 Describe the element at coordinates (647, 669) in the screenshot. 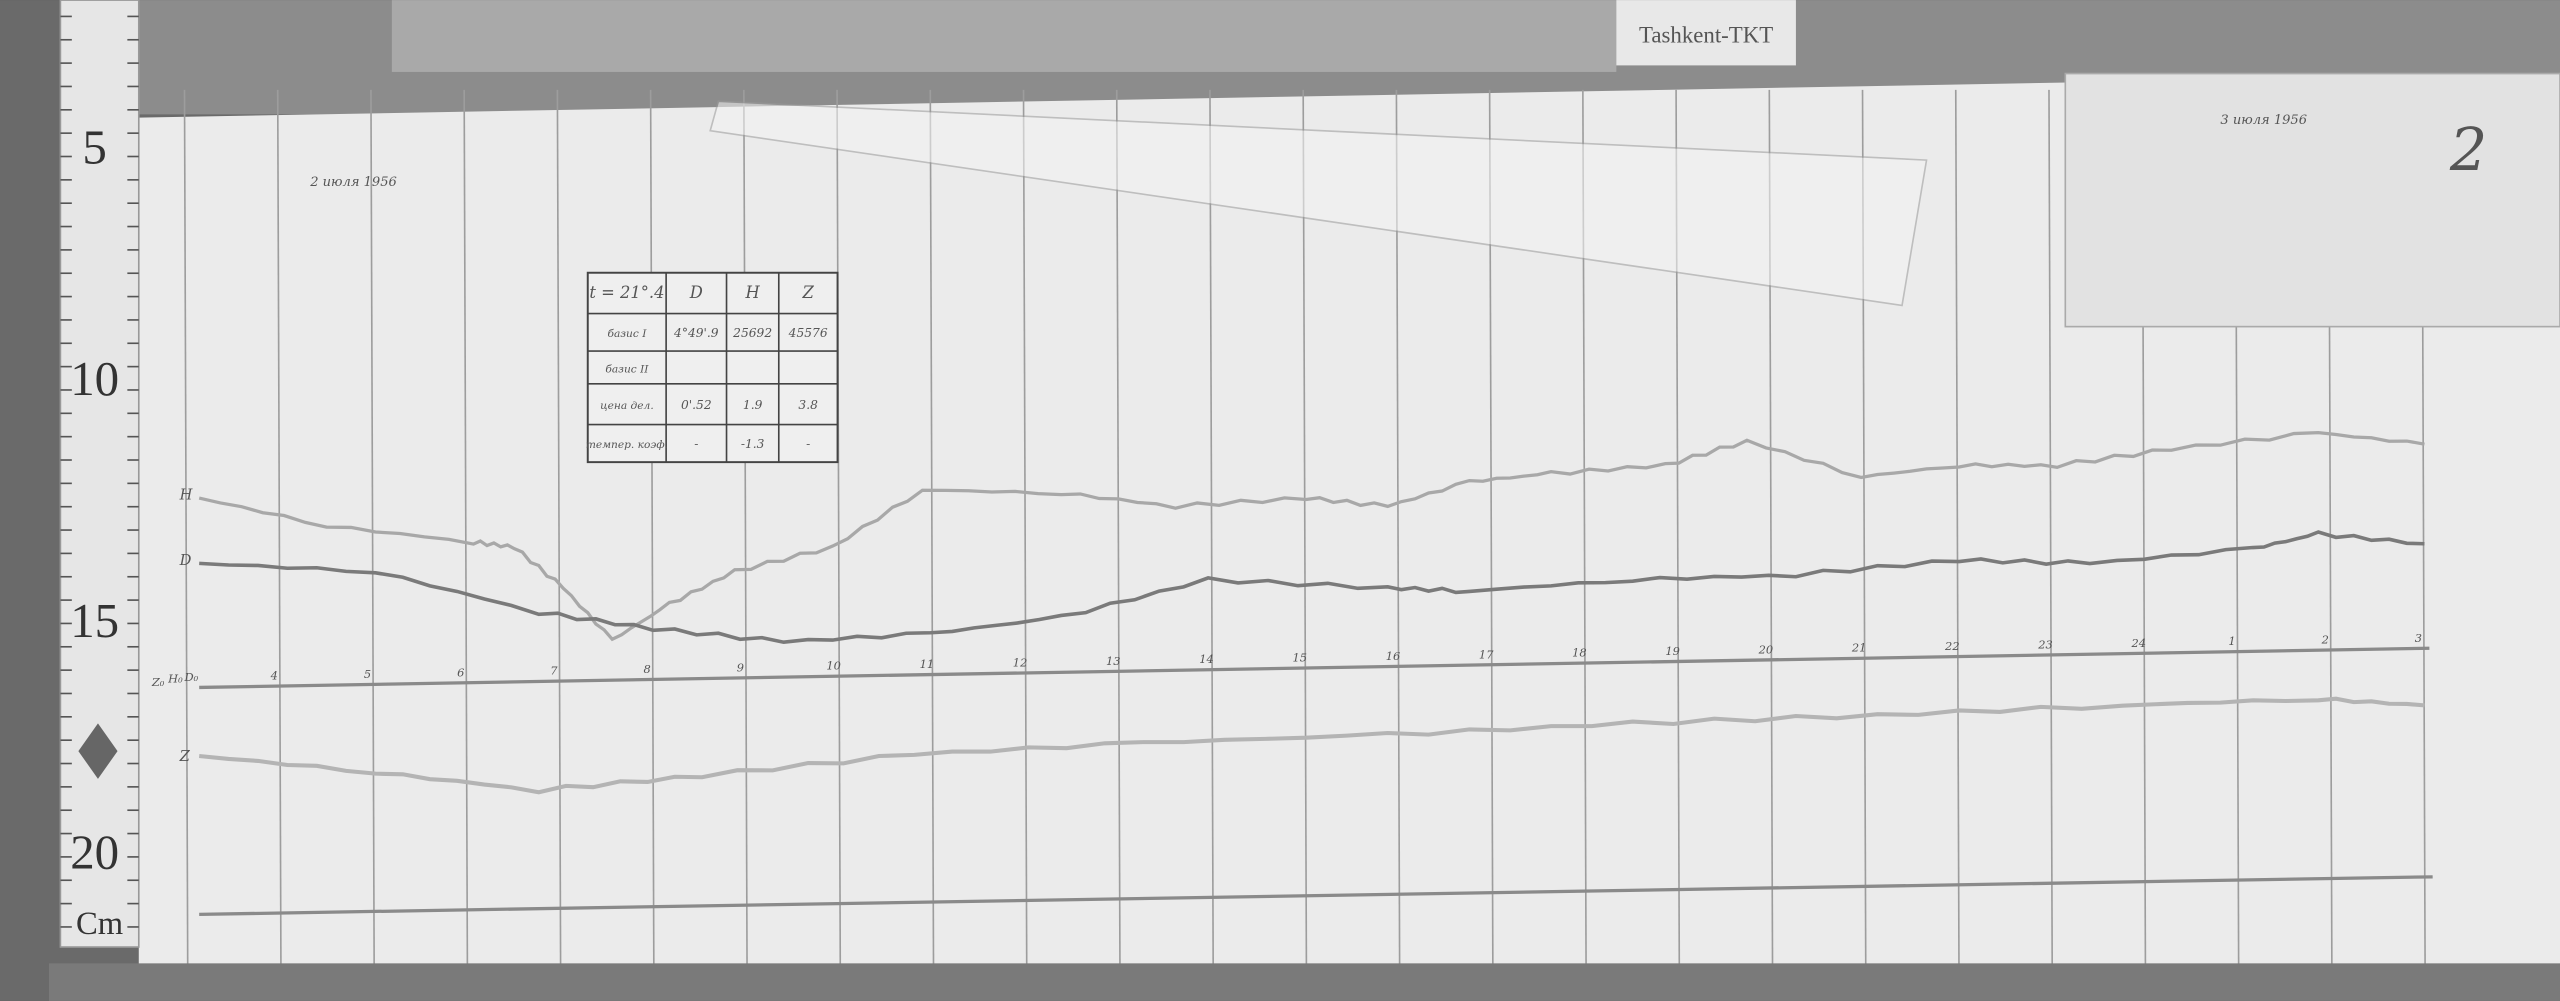

I see `hour-label: 8` at that location.